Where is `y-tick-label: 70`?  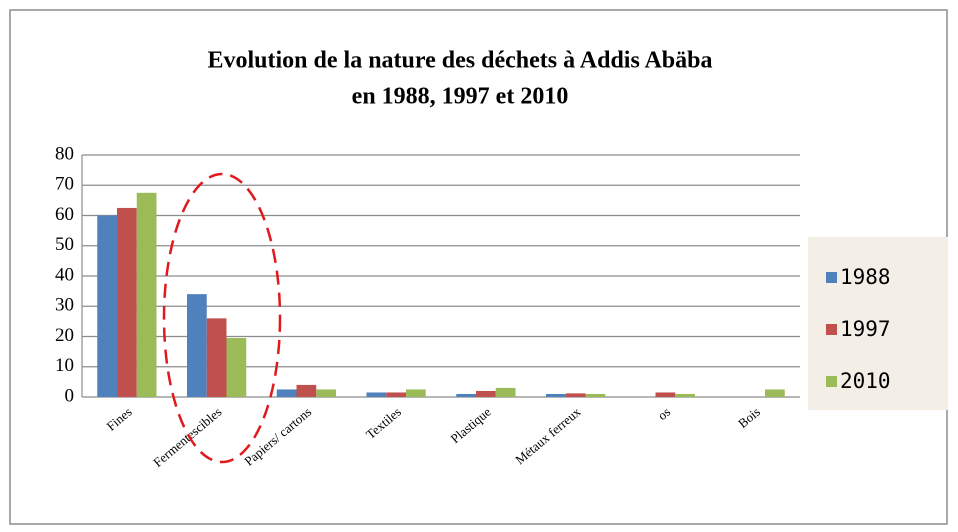 y-tick-label: 70 is located at coordinates (64, 184).